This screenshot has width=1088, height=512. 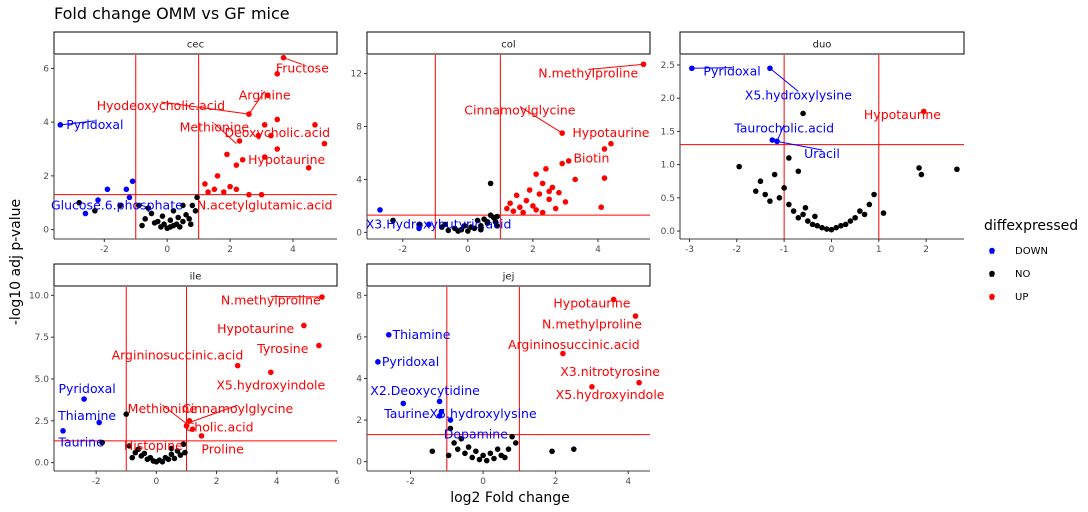 What do you see at coordinates (668, 66) in the screenshot?
I see `y-tick-label: 2.5` at bounding box center [668, 66].